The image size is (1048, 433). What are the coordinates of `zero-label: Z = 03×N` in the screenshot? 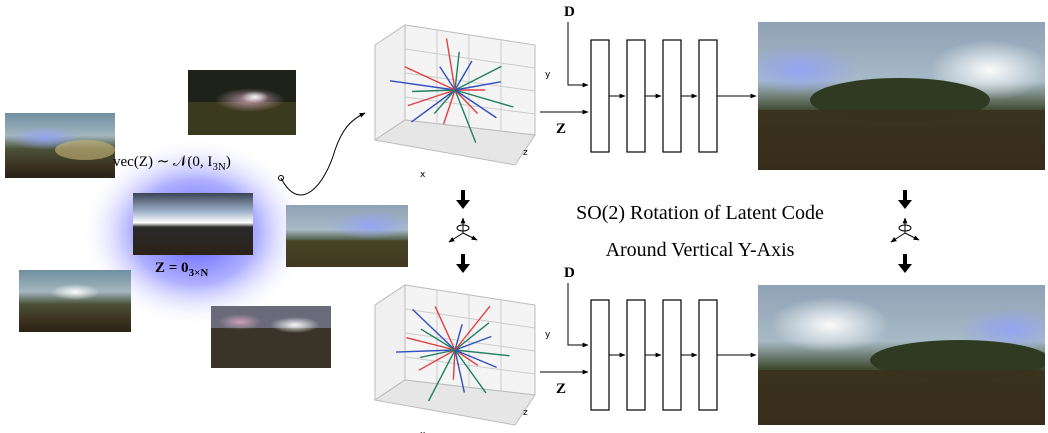 It's located at (181, 269).